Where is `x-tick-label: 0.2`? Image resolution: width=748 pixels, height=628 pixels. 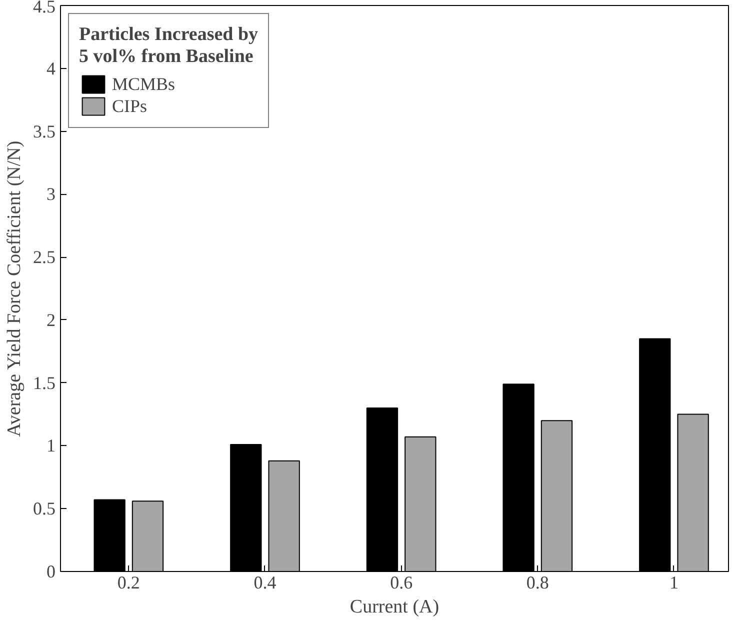
x-tick-label: 0.2 is located at coordinates (128, 582).